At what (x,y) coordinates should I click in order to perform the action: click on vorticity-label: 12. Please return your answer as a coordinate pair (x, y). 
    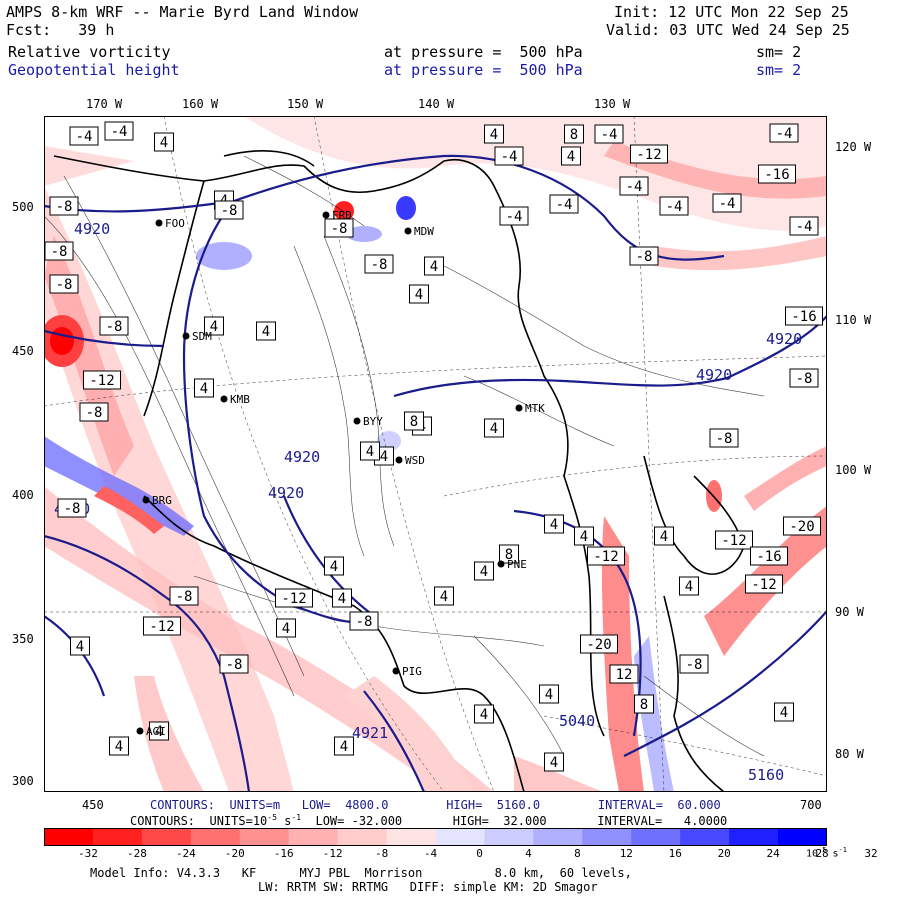
    Looking at the image, I should click on (624, 674).